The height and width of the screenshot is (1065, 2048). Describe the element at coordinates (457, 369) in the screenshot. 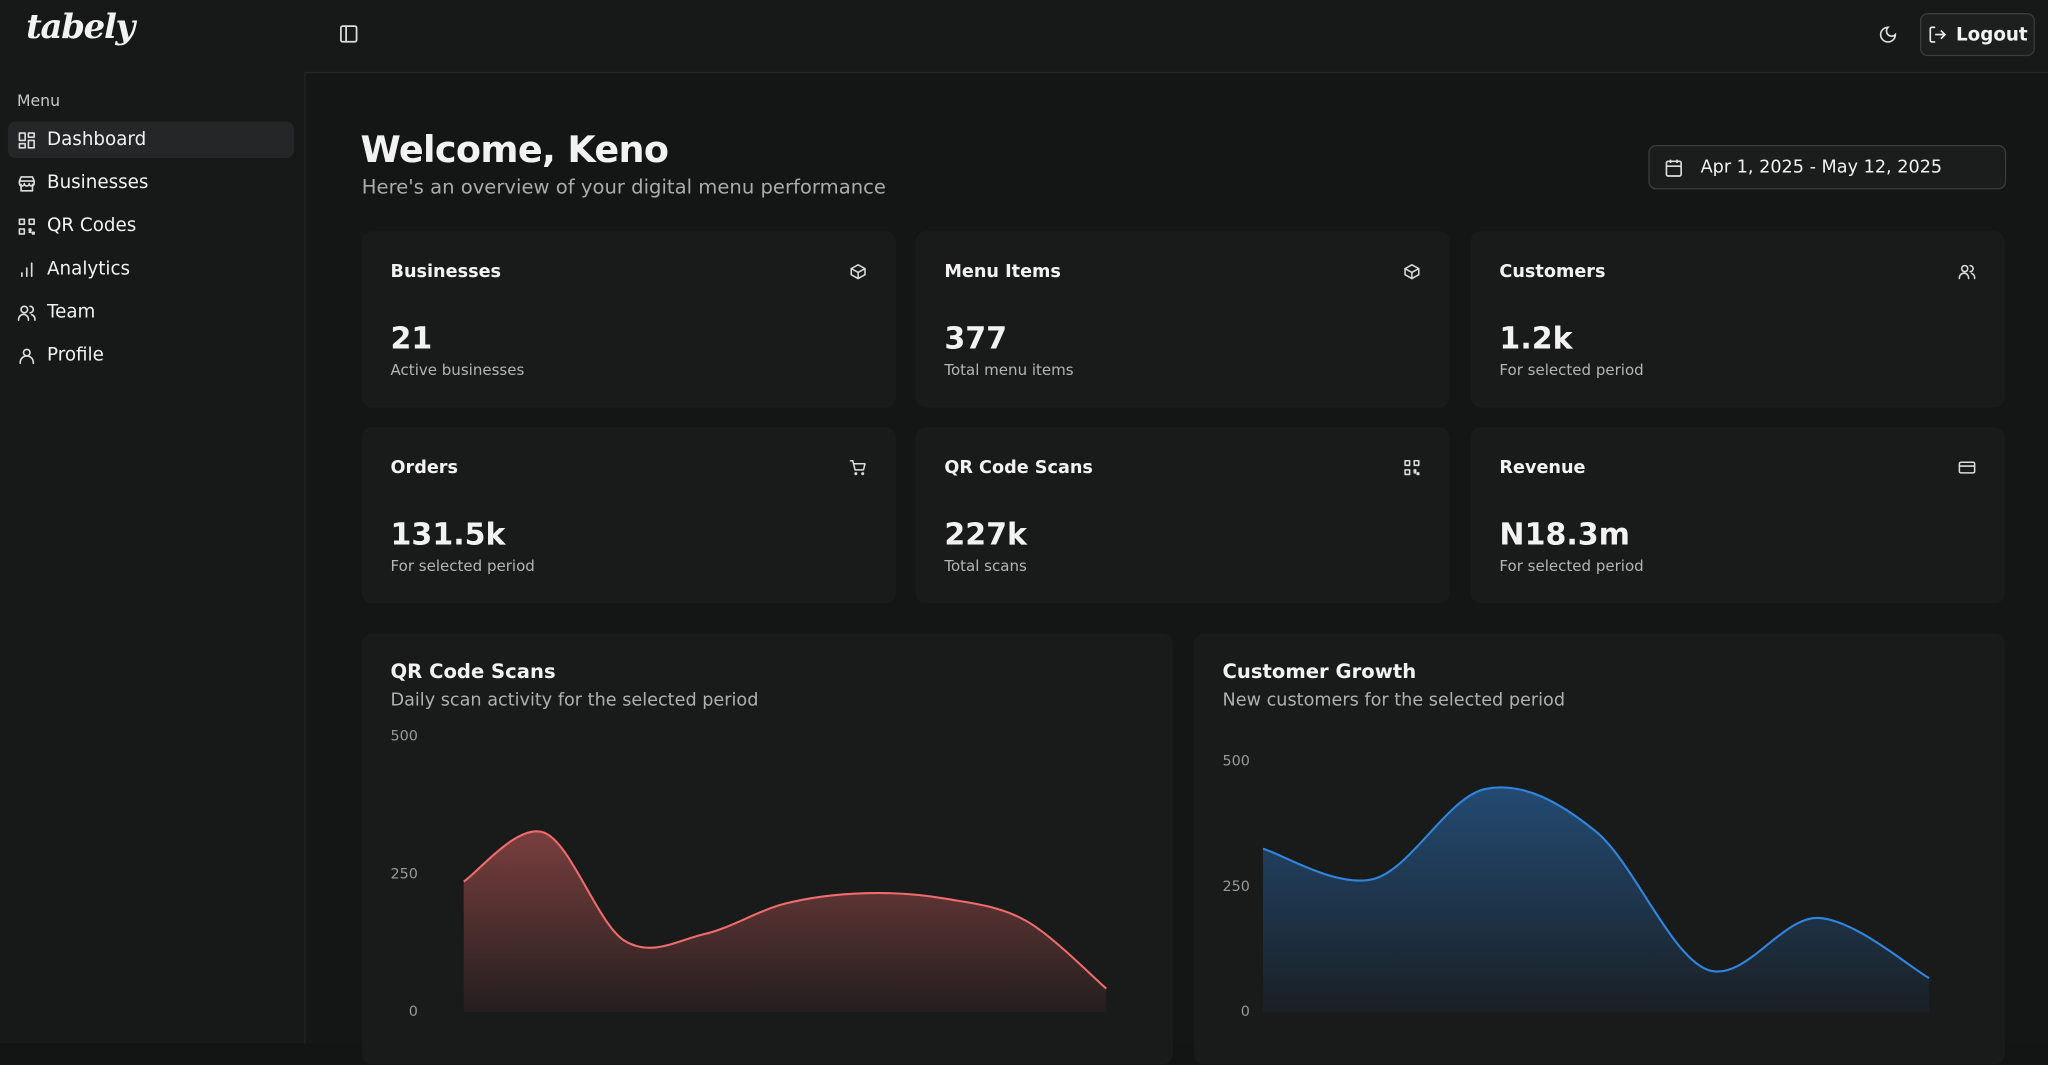

I see `stat-note: Active businesses` at that location.